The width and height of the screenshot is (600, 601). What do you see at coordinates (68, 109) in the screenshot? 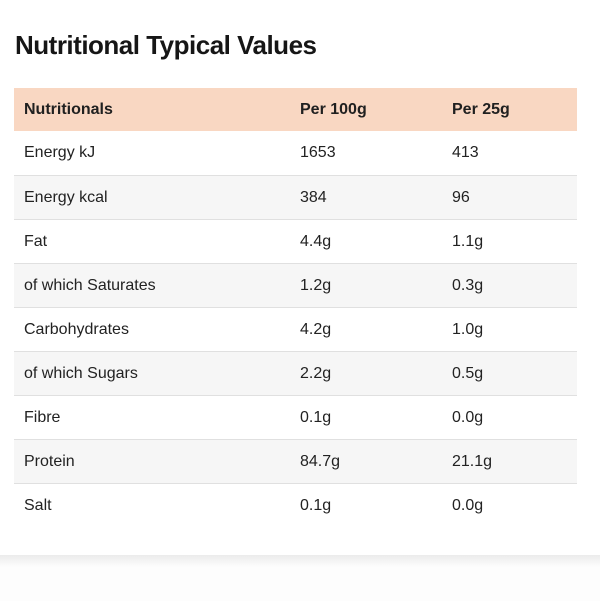
I see `header-nutritionals: Nutritionals` at bounding box center [68, 109].